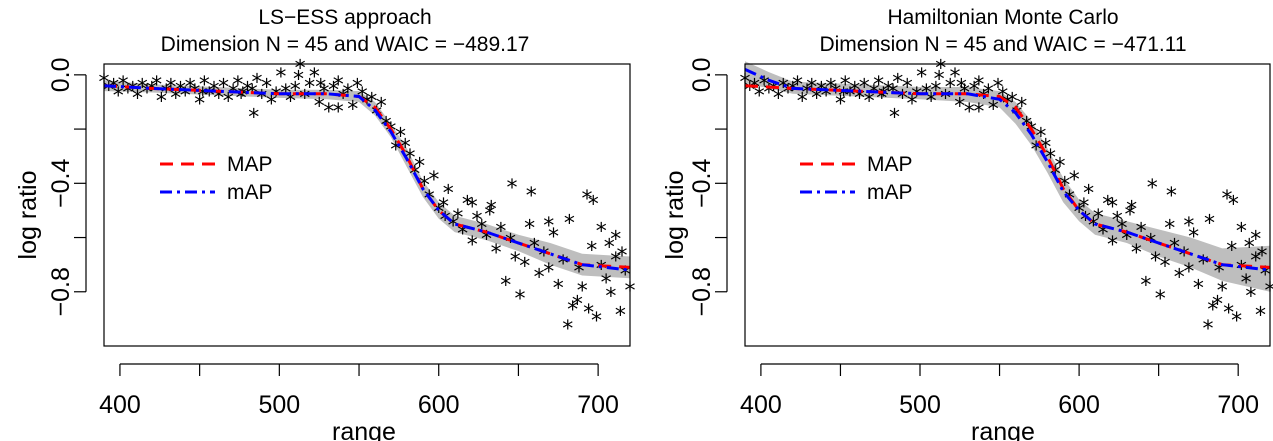 The height and width of the screenshot is (441, 1273). I want to click on x-tick-label: 500, so click(920, 405).